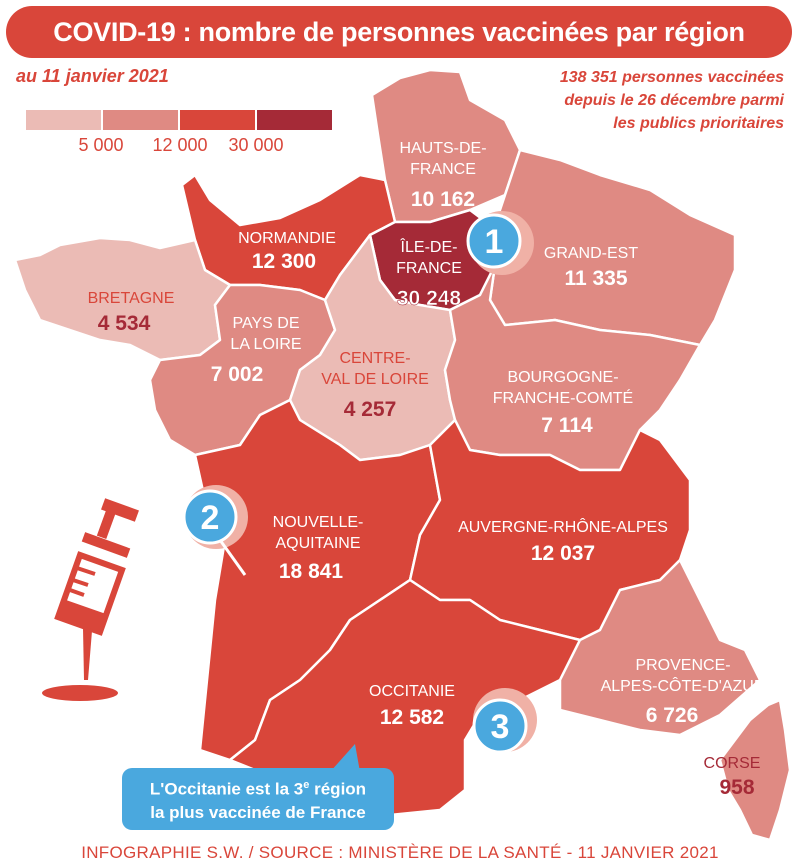 This screenshot has width=800, height=867. What do you see at coordinates (226, 789) in the screenshot?
I see `callout-line1-text: L'Occitanie est la 3` at bounding box center [226, 789].